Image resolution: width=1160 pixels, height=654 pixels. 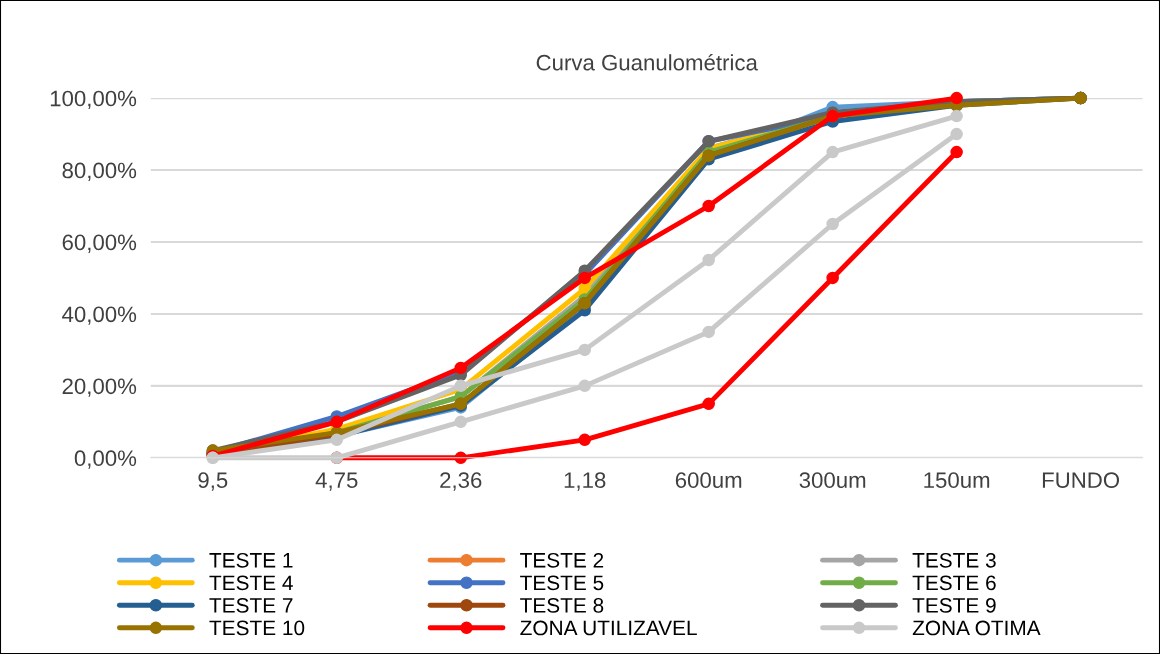 I want to click on legend-label: ZONA UTILIZAVEL, so click(x=608, y=628).